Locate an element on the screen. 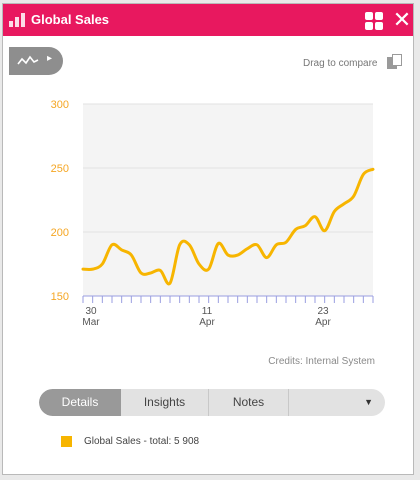  grid-icon is located at coordinates (374, 21).